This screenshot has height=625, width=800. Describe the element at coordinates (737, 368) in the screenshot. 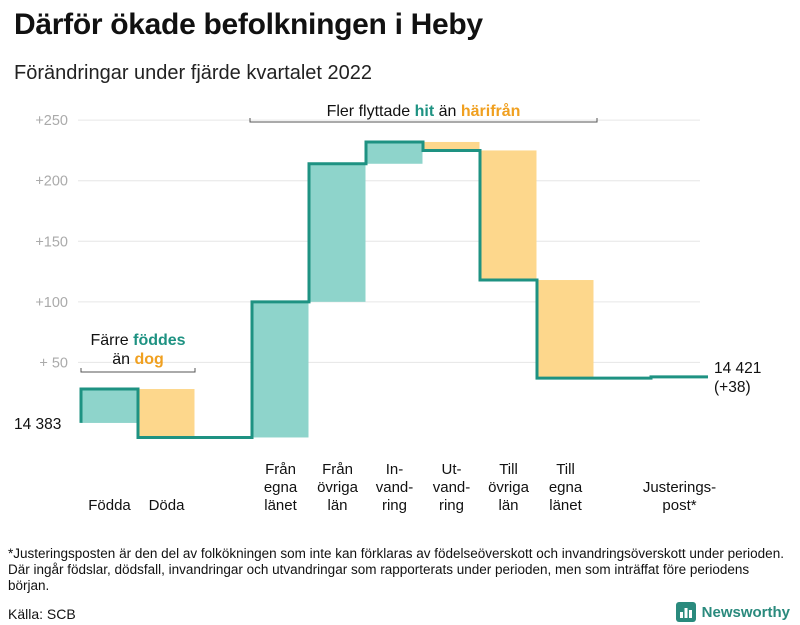

I see `end-value-label: 14 421` at that location.